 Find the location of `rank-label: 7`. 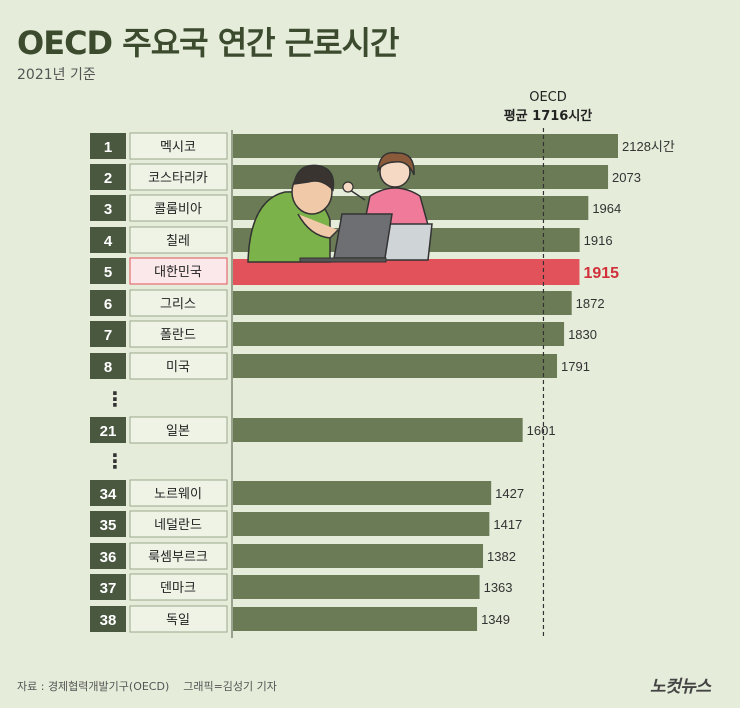

rank-label: 7 is located at coordinates (108, 335).